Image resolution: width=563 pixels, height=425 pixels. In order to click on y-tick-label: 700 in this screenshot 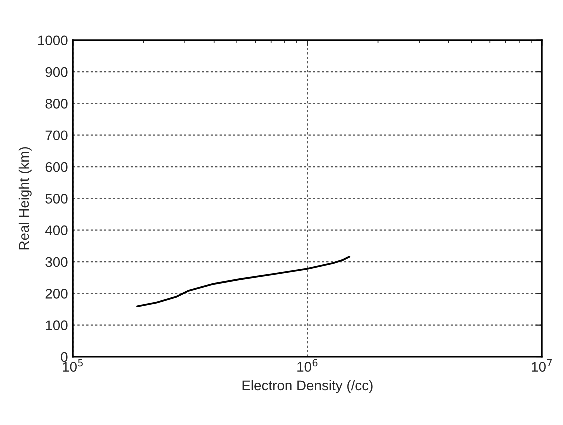, I will do `click(57, 135)`.